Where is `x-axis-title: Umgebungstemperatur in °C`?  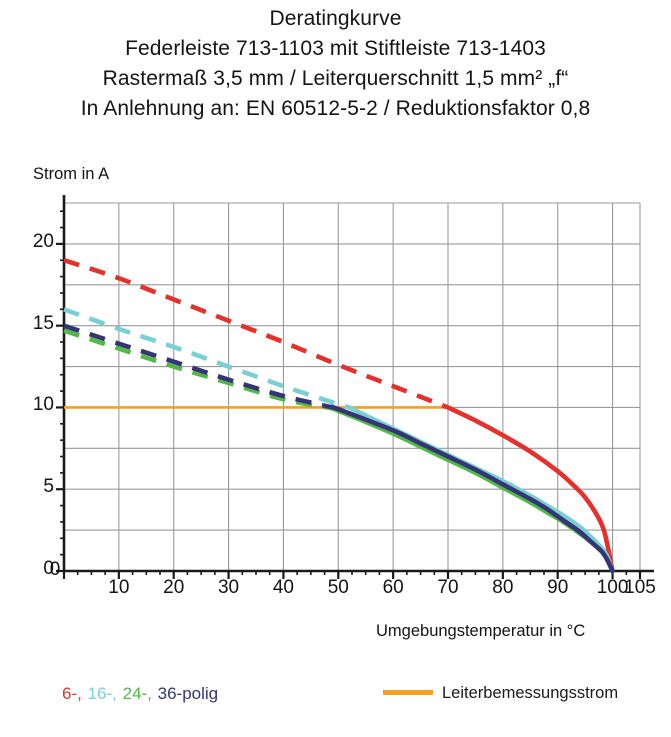 x-axis-title: Umgebungstemperatur in °C is located at coordinates (481, 631).